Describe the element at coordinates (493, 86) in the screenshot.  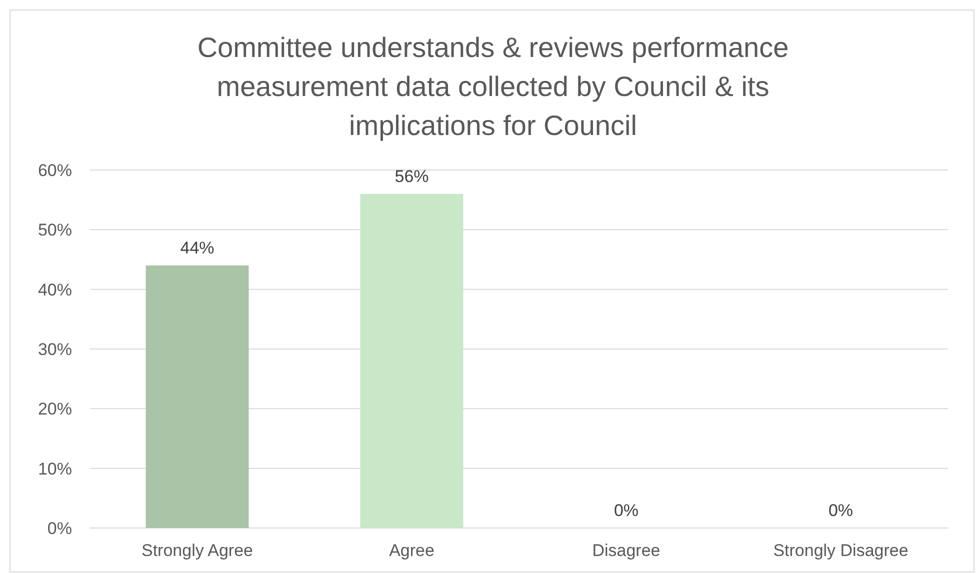
I see `chart-title: Committee understands & reviews performance measurement data collected by Council & its implications for Council` at that location.